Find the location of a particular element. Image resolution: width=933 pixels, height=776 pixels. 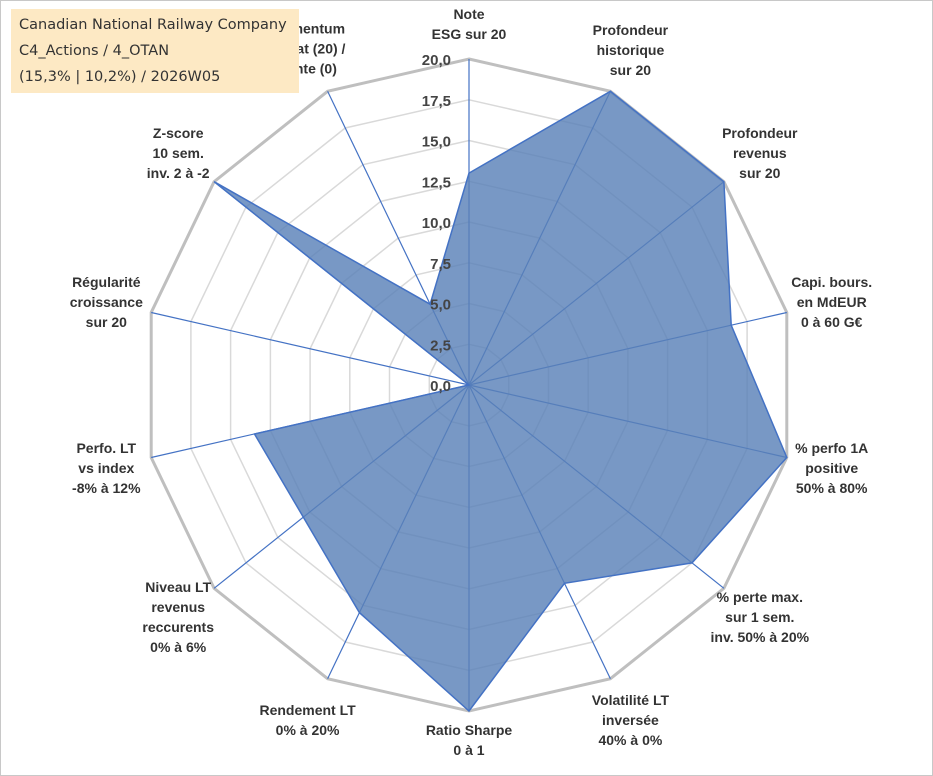

axis-label: % perfo 1A positive 50% à 80% is located at coordinates (831, 468).